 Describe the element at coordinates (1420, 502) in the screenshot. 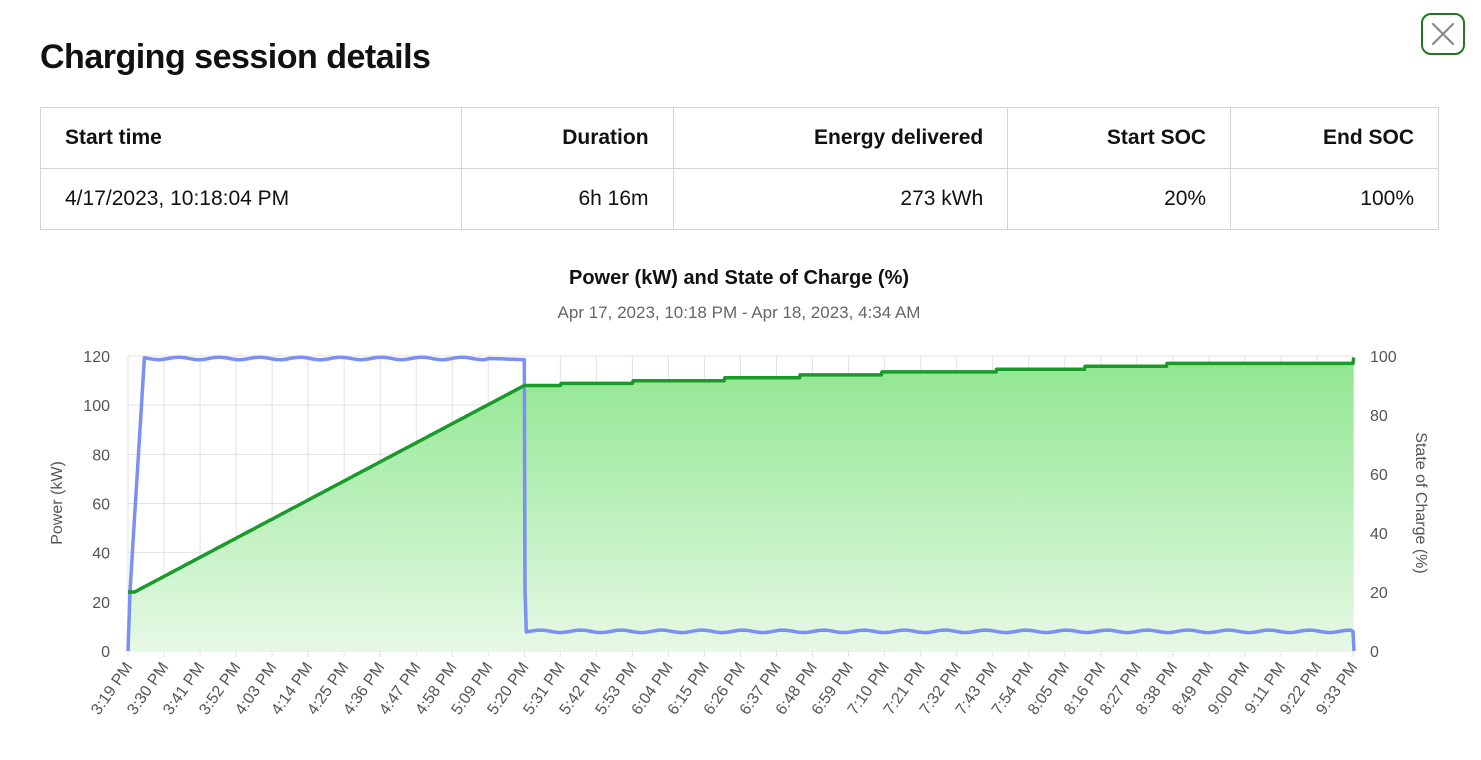

I see `y-axis-right-title: State of Charge (%)` at that location.